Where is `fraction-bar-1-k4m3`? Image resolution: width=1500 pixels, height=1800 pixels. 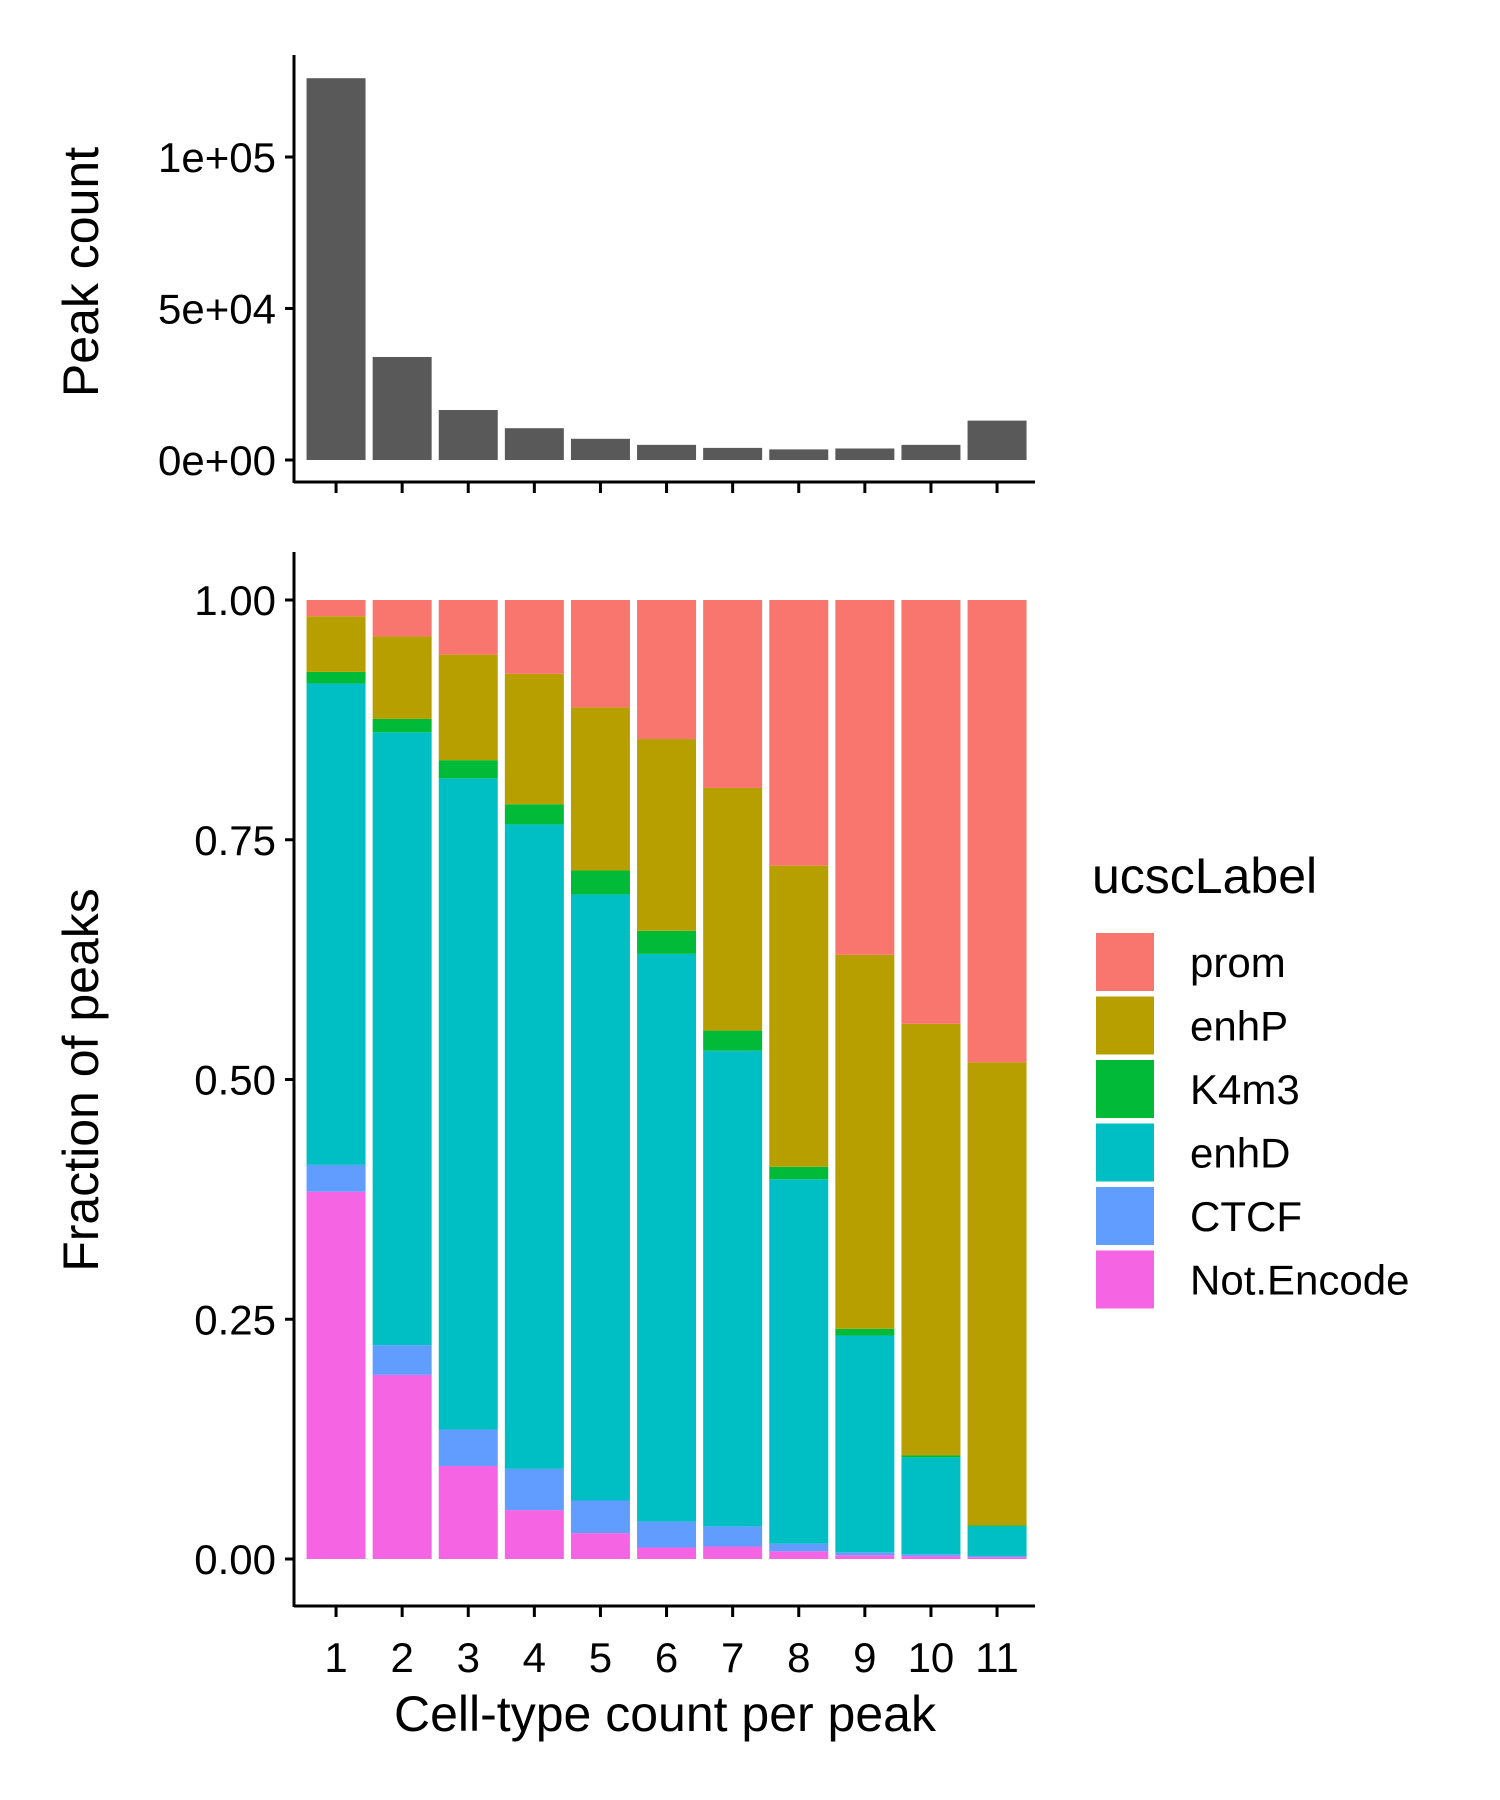 fraction-bar-1-k4m3 is located at coordinates (336, 677).